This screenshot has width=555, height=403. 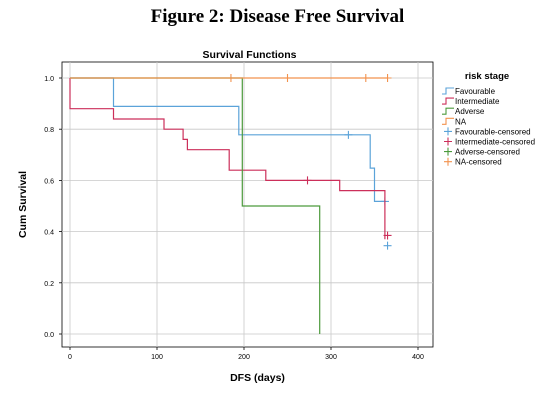 What do you see at coordinates (461, 121) in the screenshot?
I see `legend-label-na: NA` at bounding box center [461, 121].